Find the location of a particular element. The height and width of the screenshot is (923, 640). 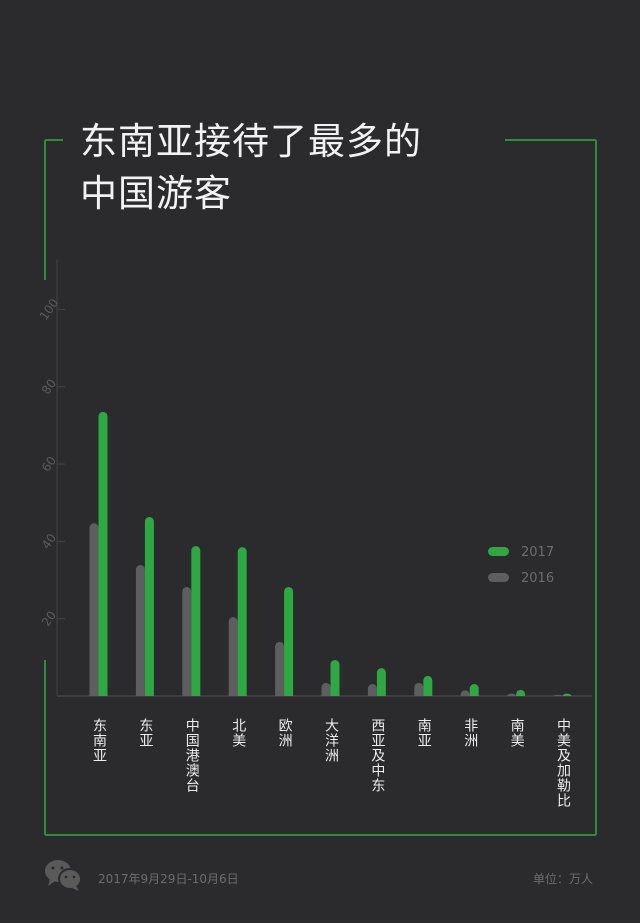

category-label: 南美 is located at coordinates (517, 733).